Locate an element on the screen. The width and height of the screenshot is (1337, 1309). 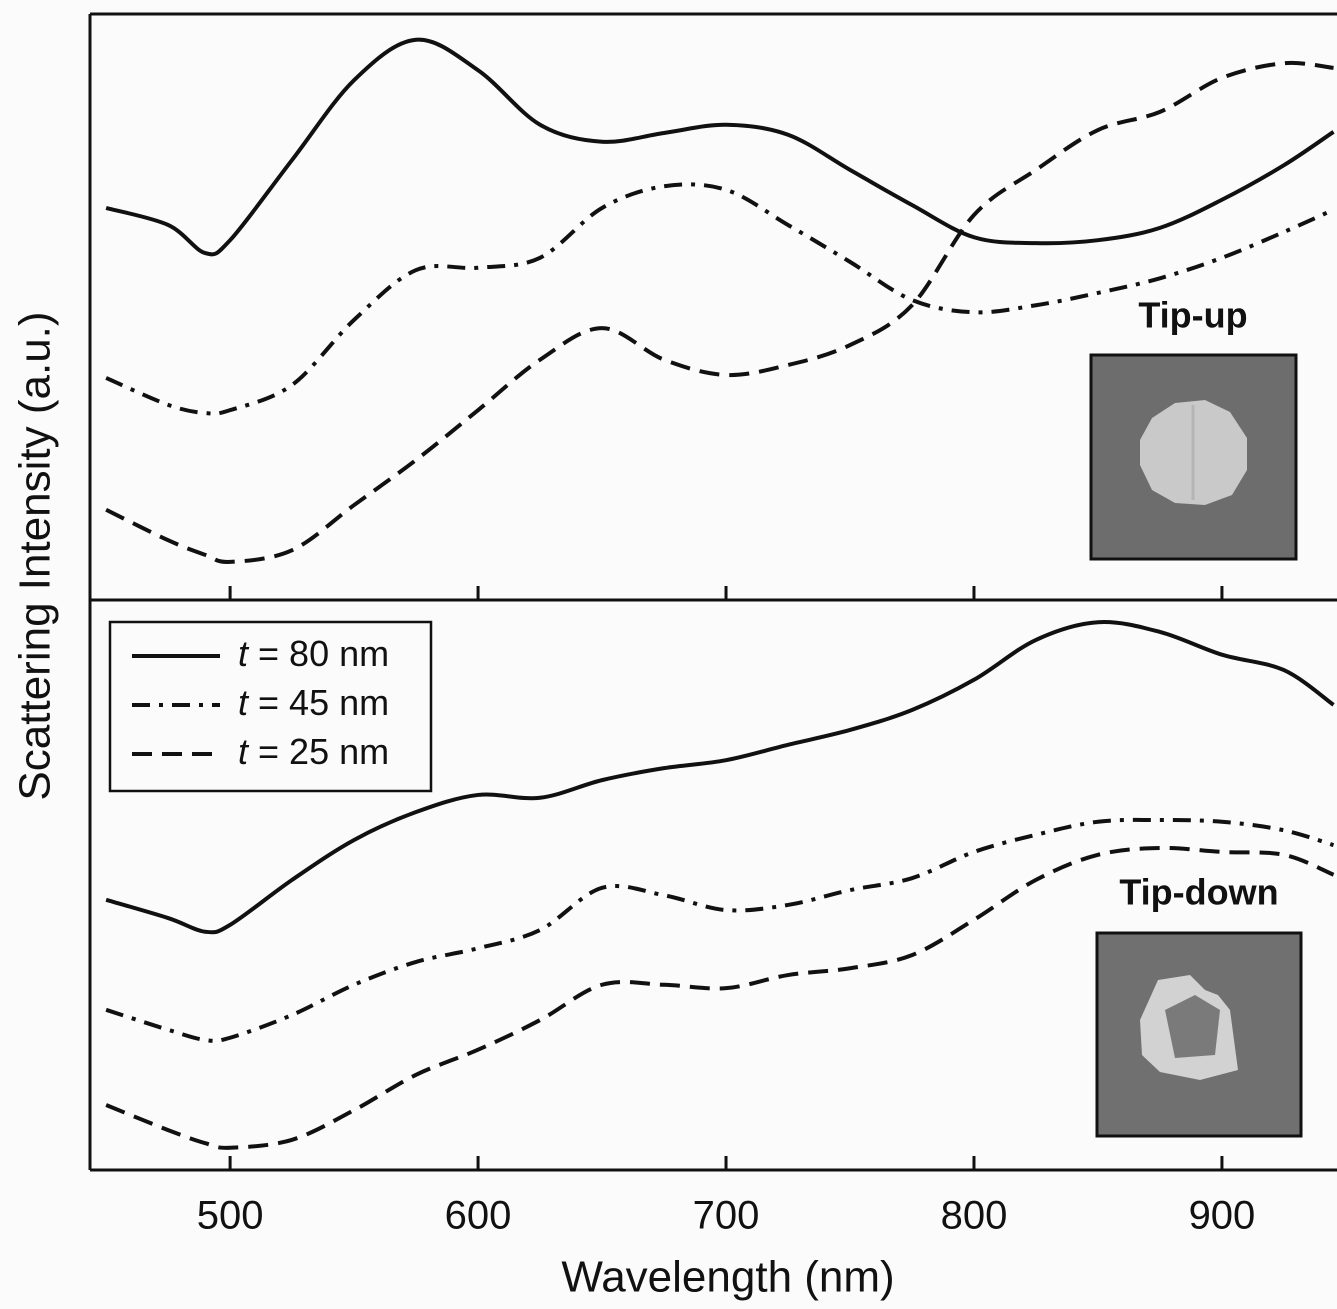
legend-label: t = 25 nm is located at coordinates (313, 751).